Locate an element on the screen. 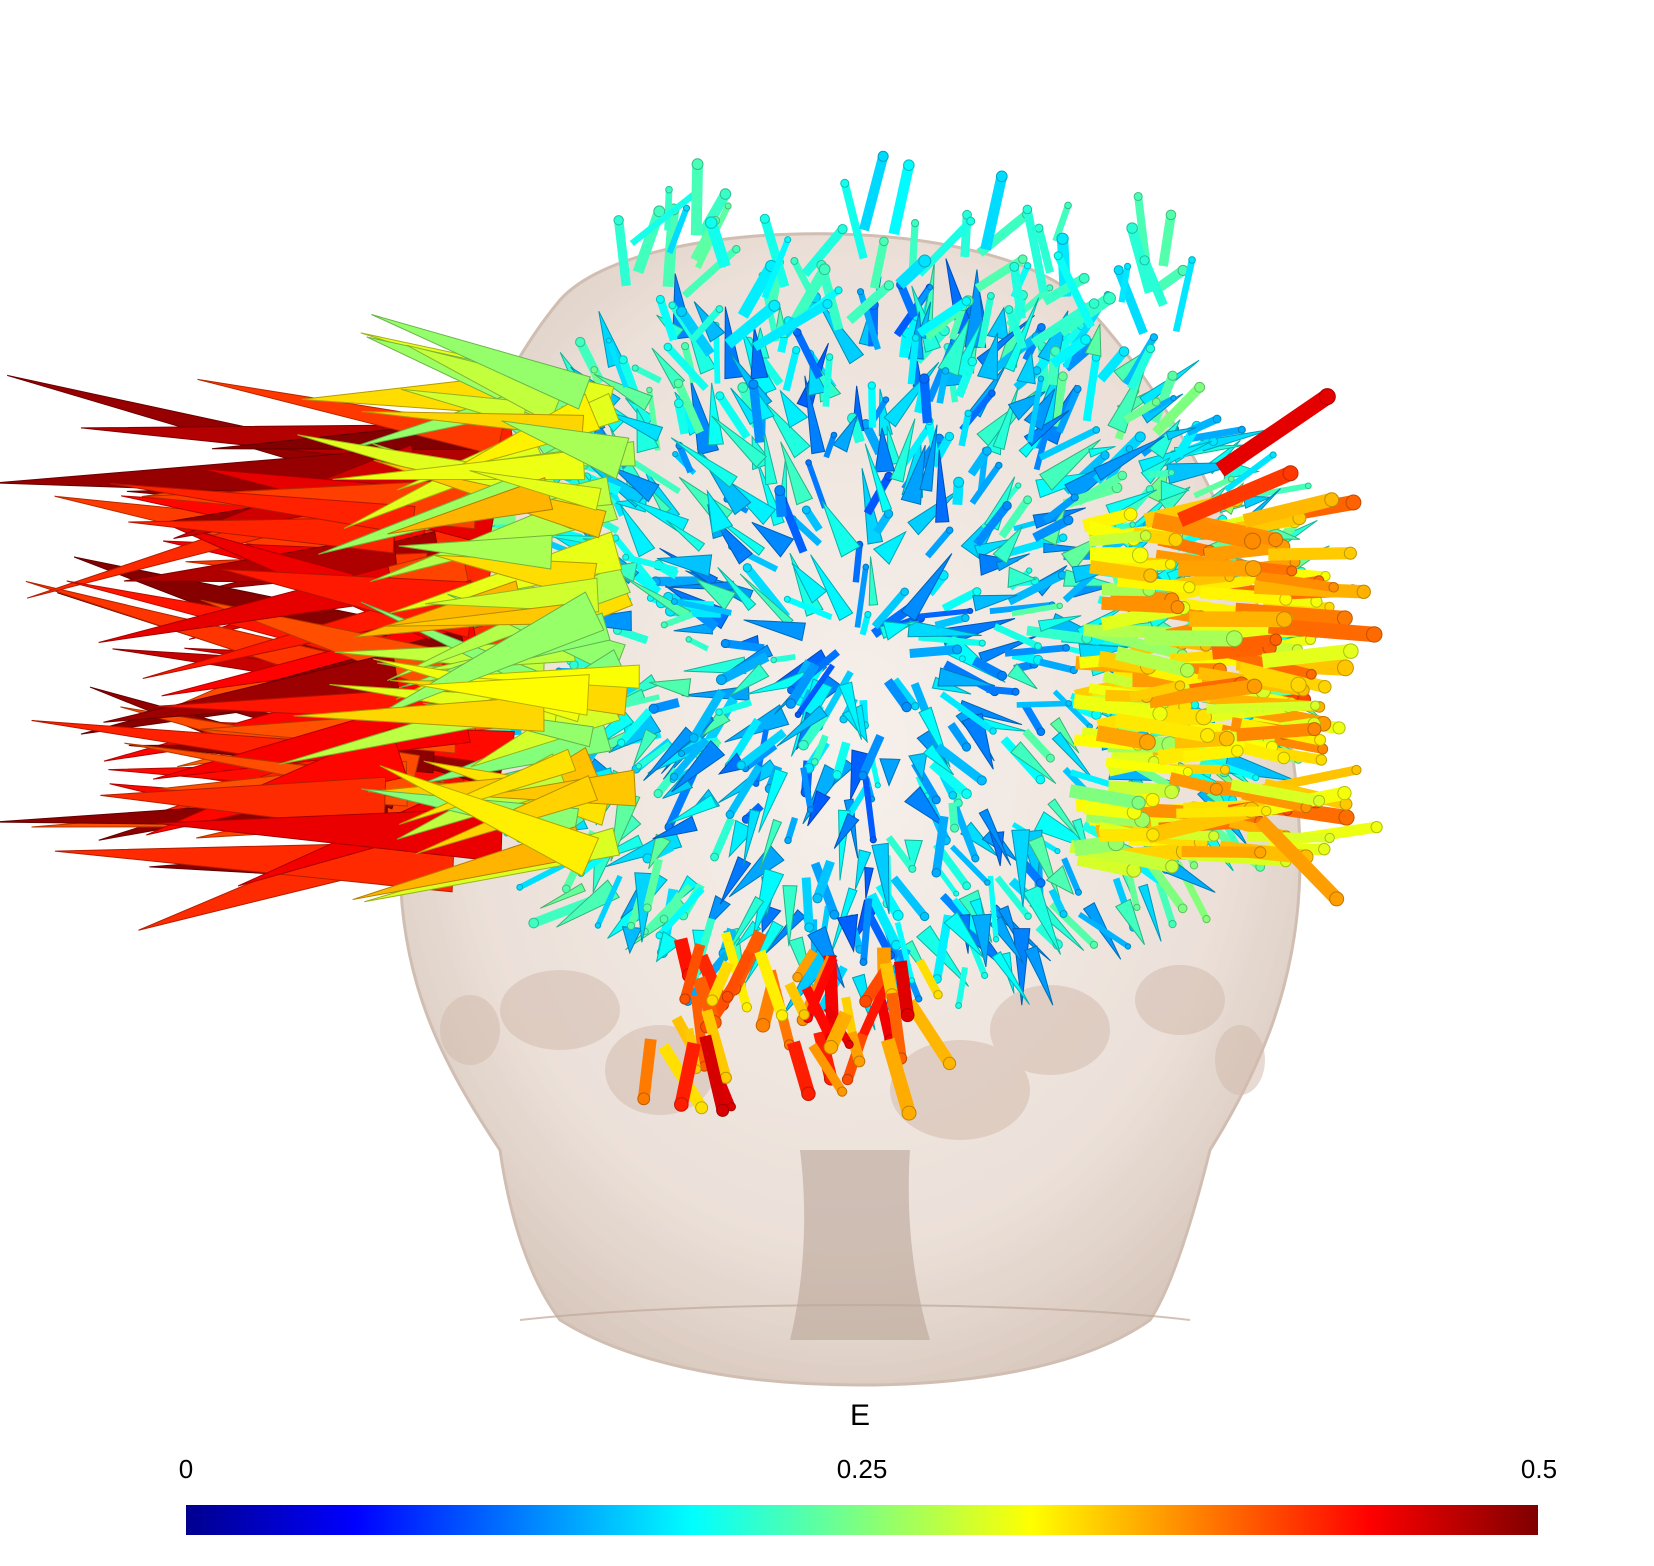 The height and width of the screenshot is (1566, 1654). colorbar-mid-label: 0.25 is located at coordinates (862, 1469).